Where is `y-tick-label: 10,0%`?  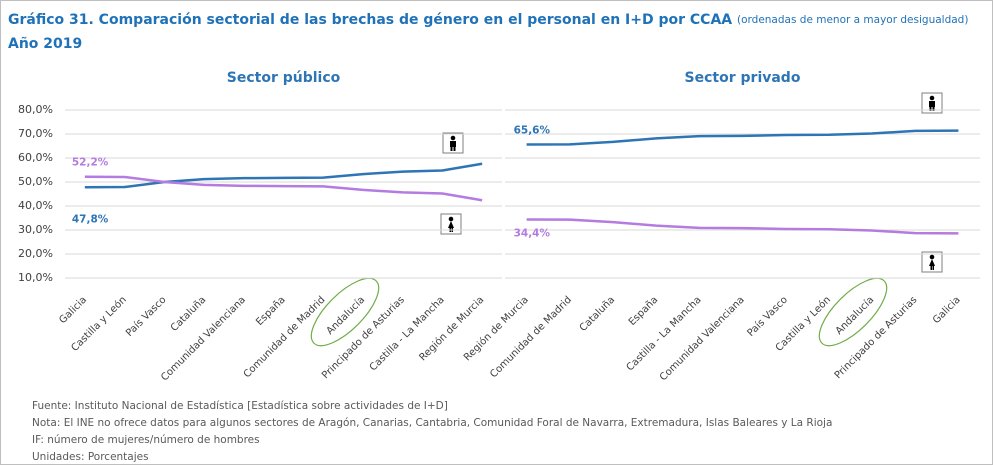
y-tick-label: 10,0% is located at coordinates (35, 277).